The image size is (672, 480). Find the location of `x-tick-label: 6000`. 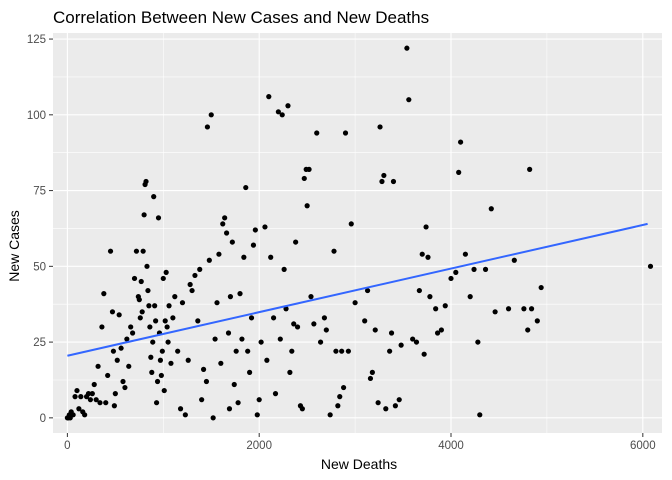

x-tick-label: 6000 is located at coordinates (643, 446).